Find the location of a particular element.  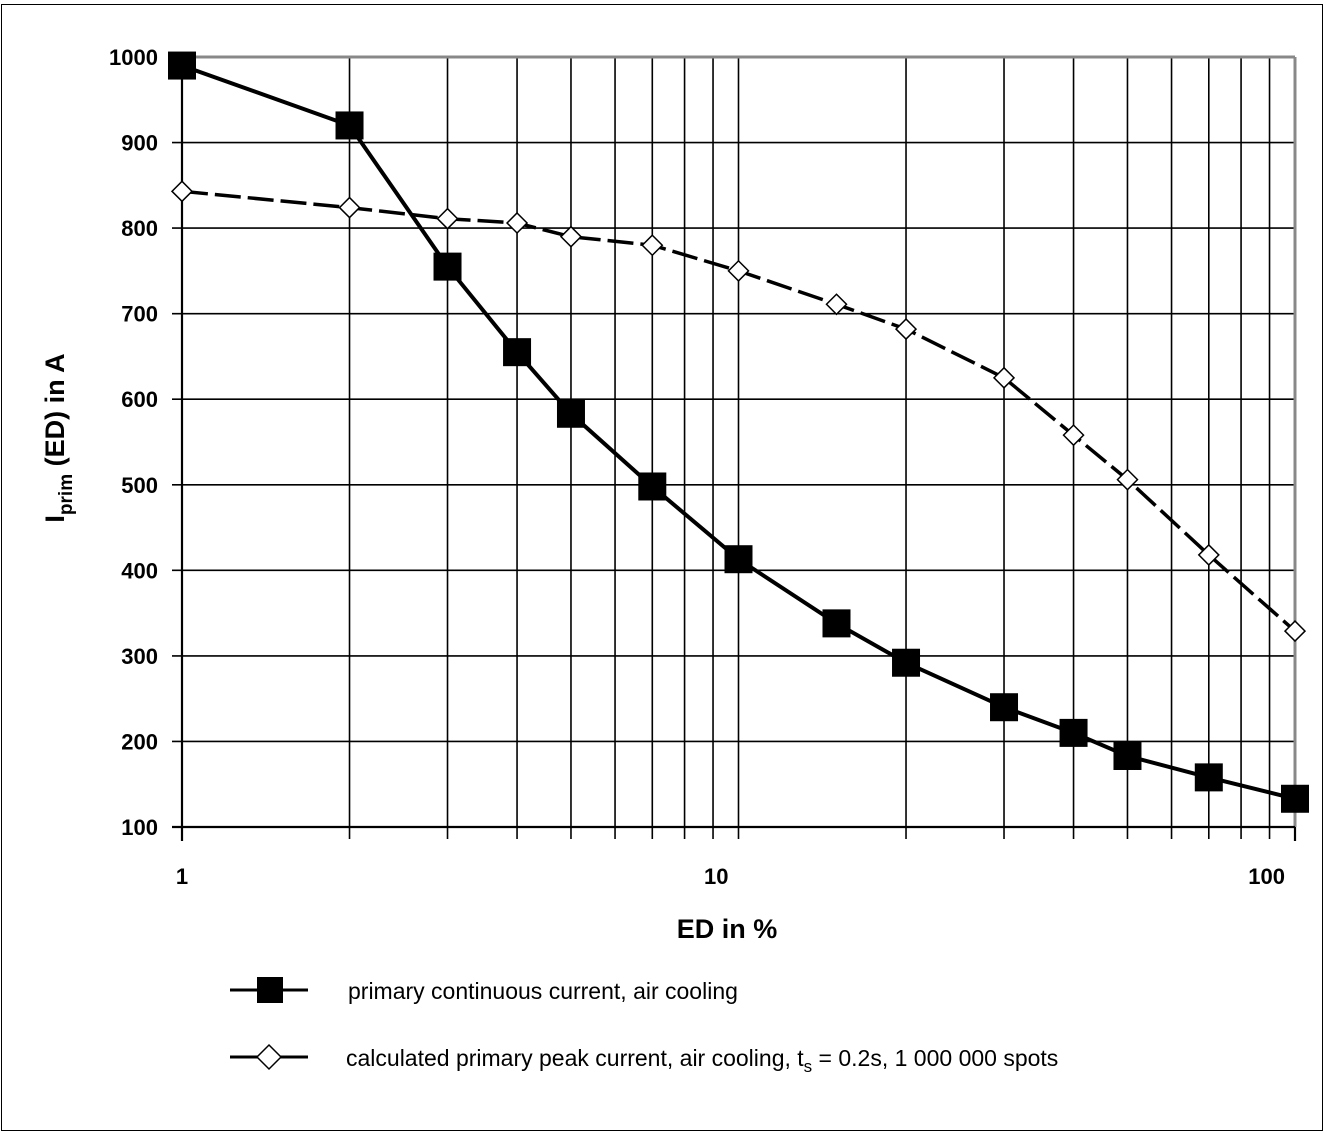

legend-label-continuous: primary continuous current, air cooling is located at coordinates (543, 991).